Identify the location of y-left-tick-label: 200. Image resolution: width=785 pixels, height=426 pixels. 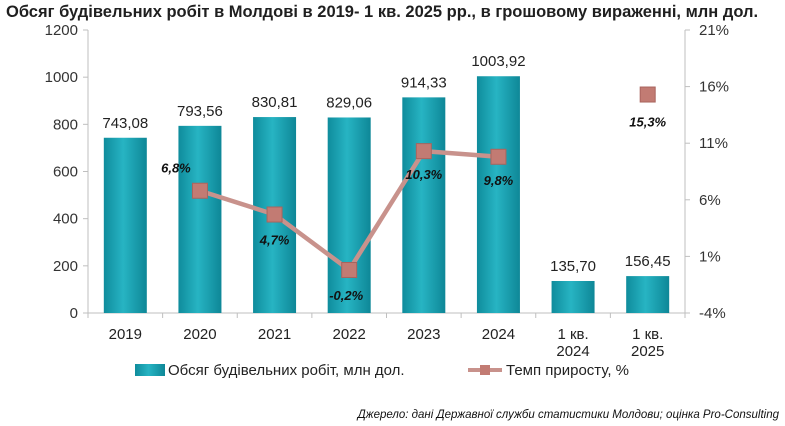
(65, 266).